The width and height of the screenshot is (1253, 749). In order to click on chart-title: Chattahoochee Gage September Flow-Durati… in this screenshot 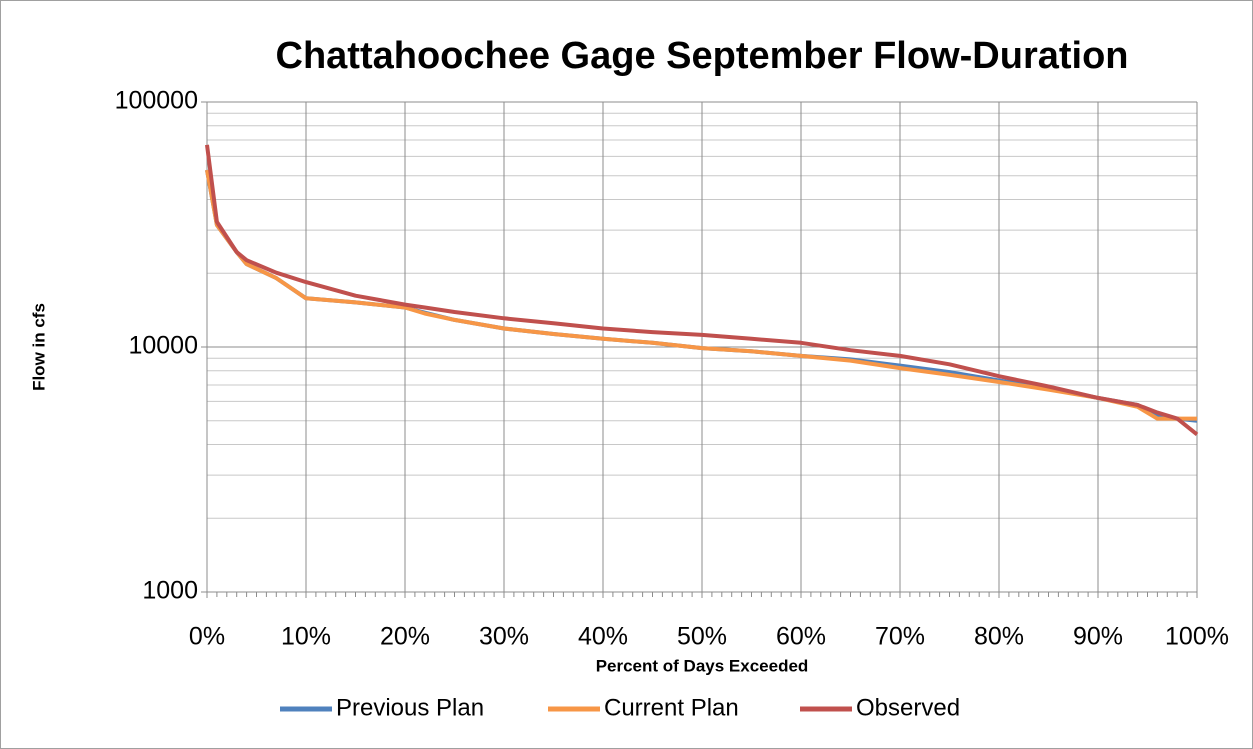, I will do `click(702, 56)`.